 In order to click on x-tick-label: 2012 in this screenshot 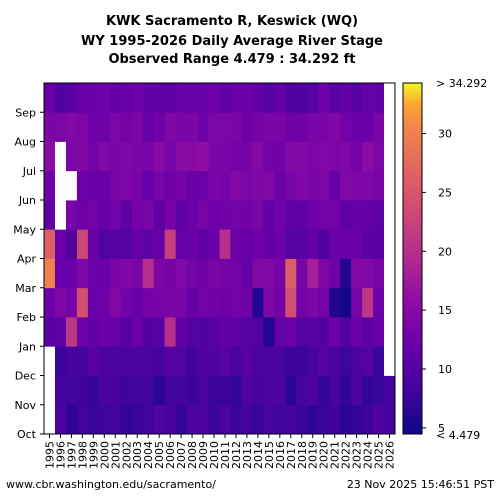, I will do `click(236, 455)`.